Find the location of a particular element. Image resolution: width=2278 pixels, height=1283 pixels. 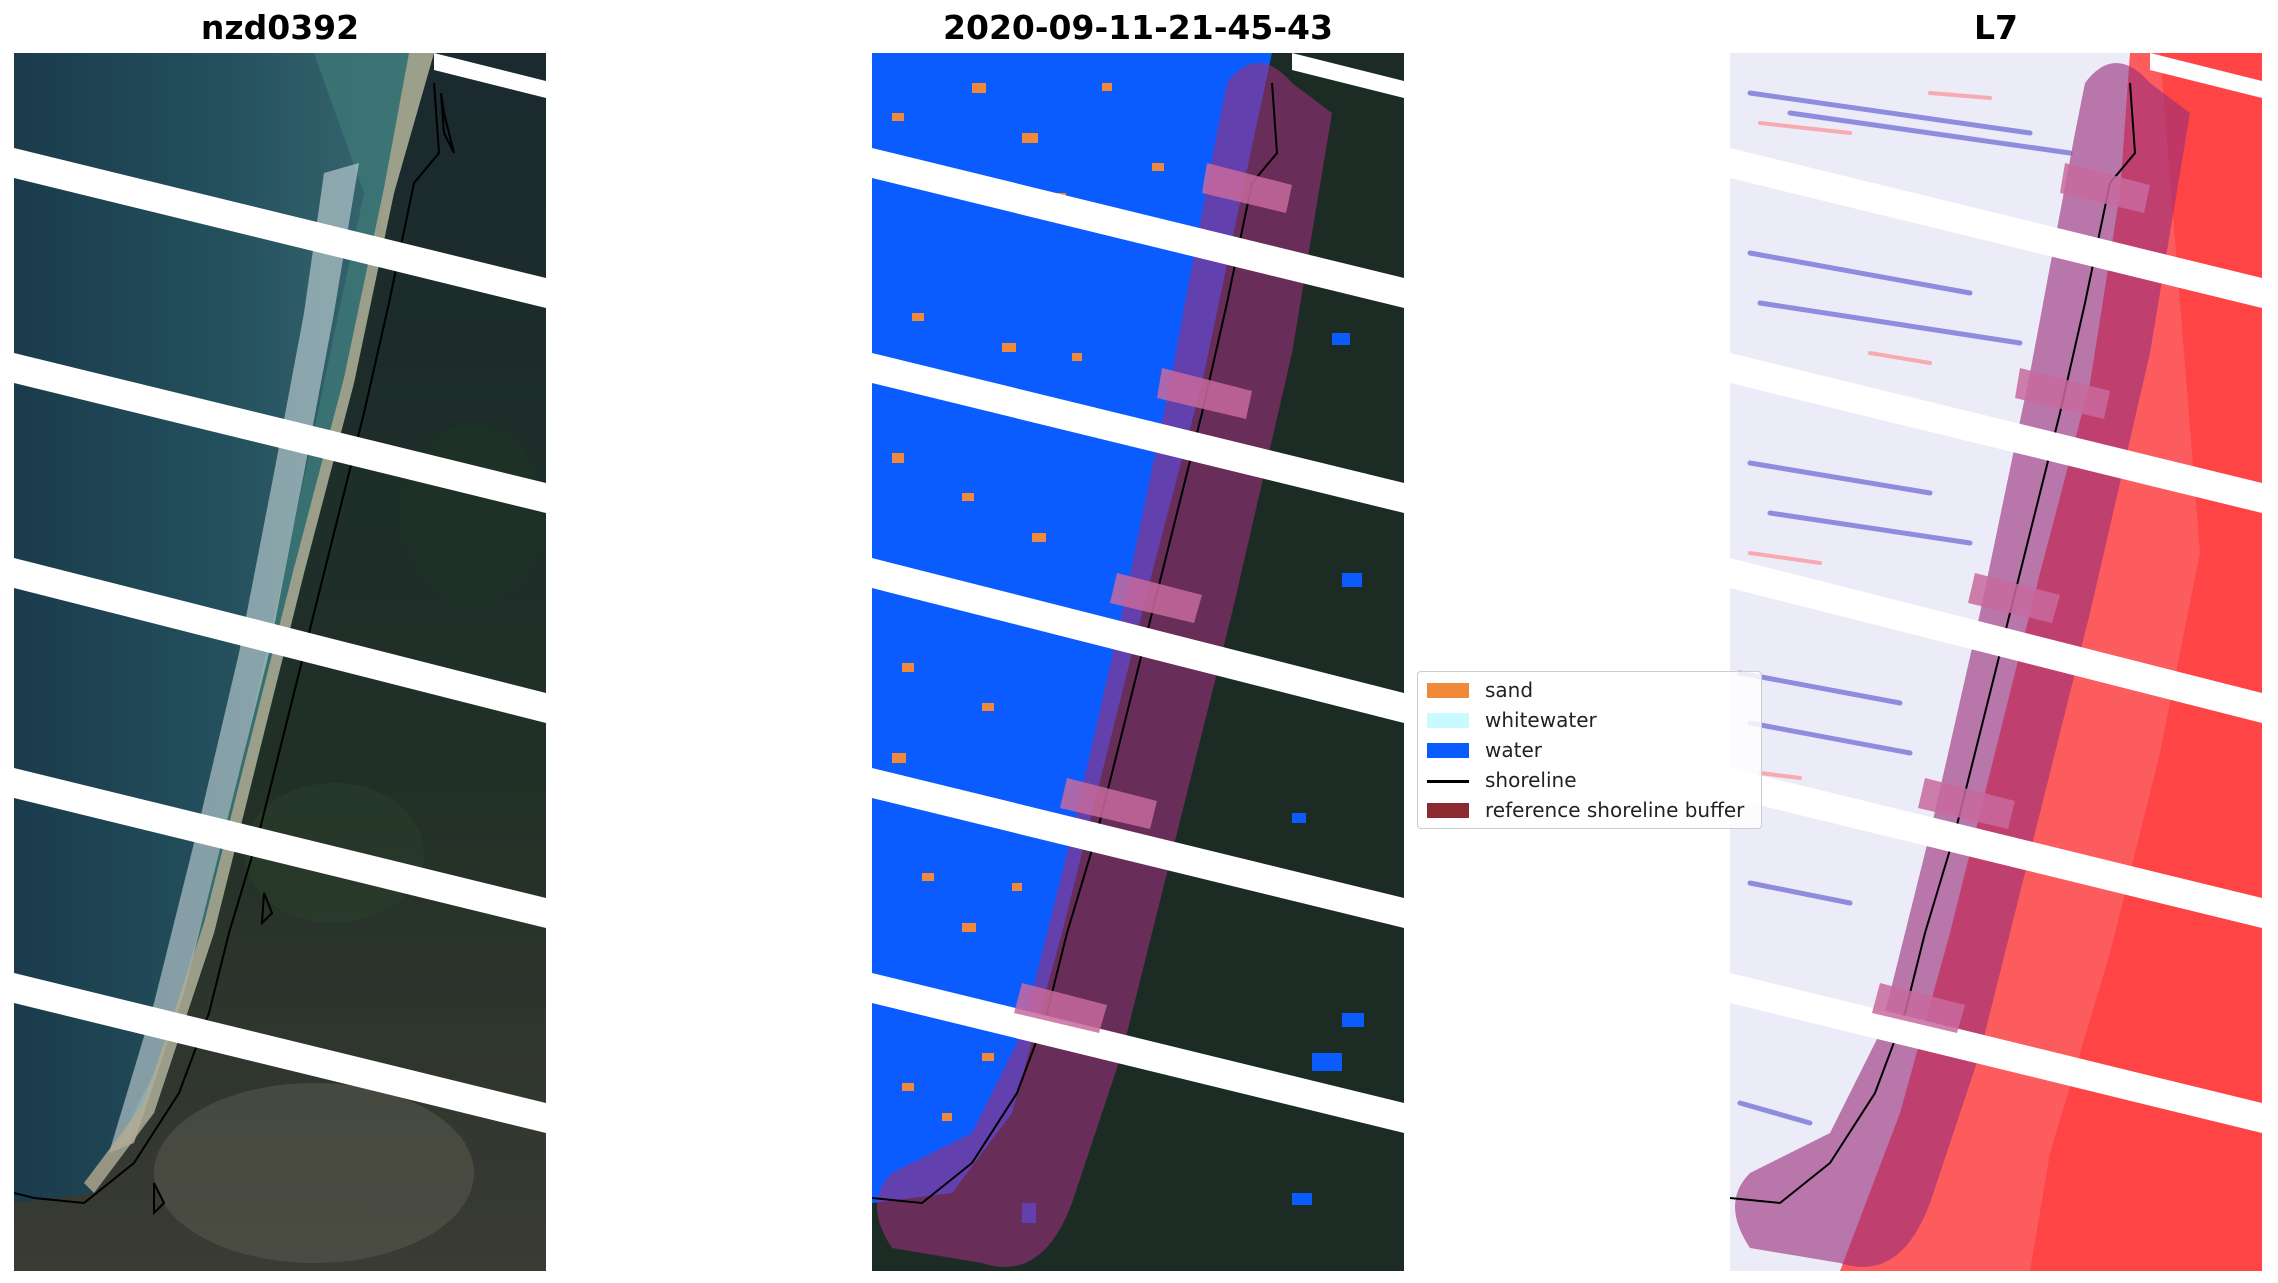

legend-item-buffer: reference shoreline buffer is located at coordinates (1589, 810).